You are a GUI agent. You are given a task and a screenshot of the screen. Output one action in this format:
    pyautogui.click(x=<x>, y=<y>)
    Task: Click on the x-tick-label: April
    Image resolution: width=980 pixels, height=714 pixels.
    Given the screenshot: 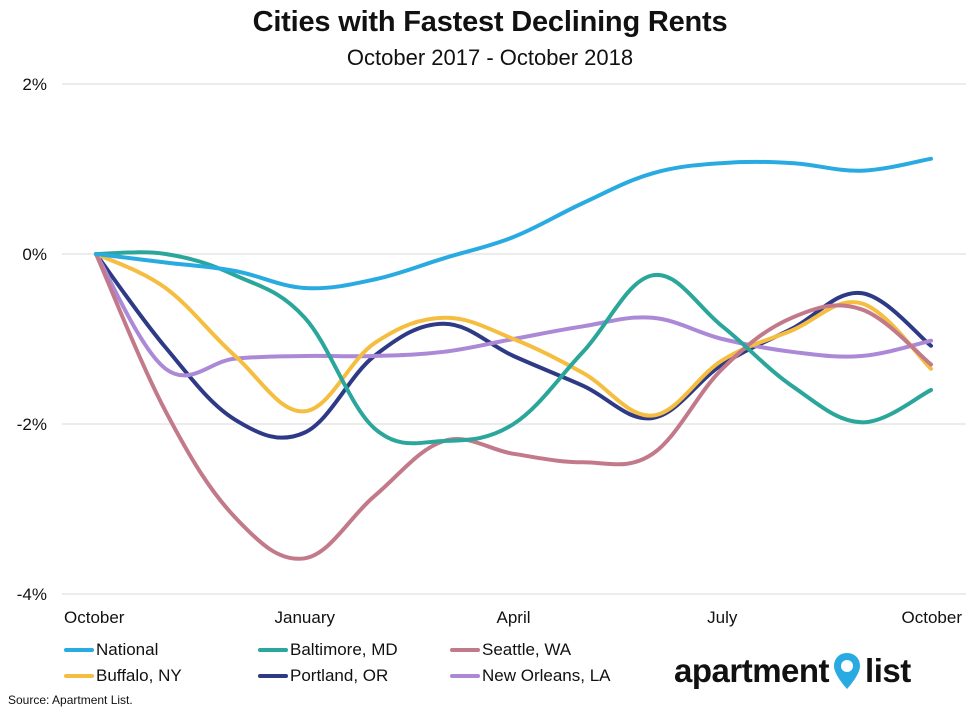 What is the action you would take?
    pyautogui.click(x=513, y=617)
    